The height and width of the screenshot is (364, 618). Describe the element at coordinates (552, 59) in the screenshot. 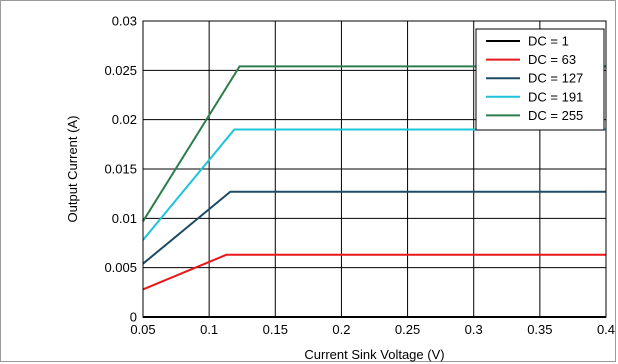

I see `legend-label: DC = 63` at that location.